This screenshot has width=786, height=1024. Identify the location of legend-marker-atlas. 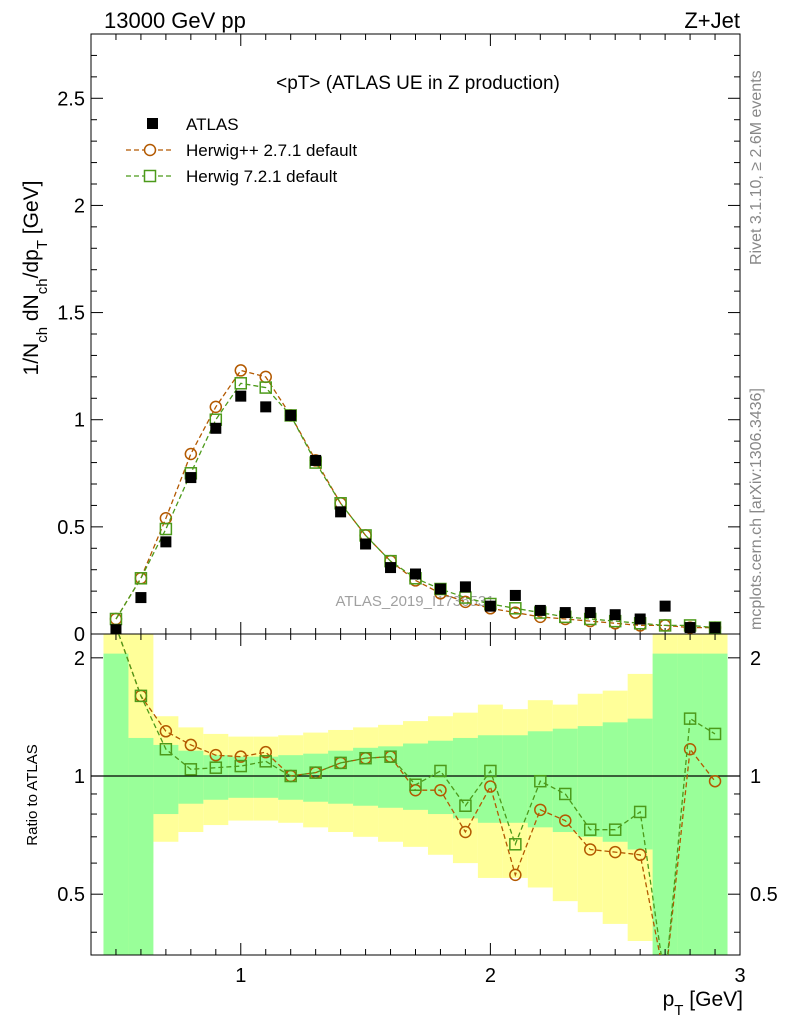
(152, 123).